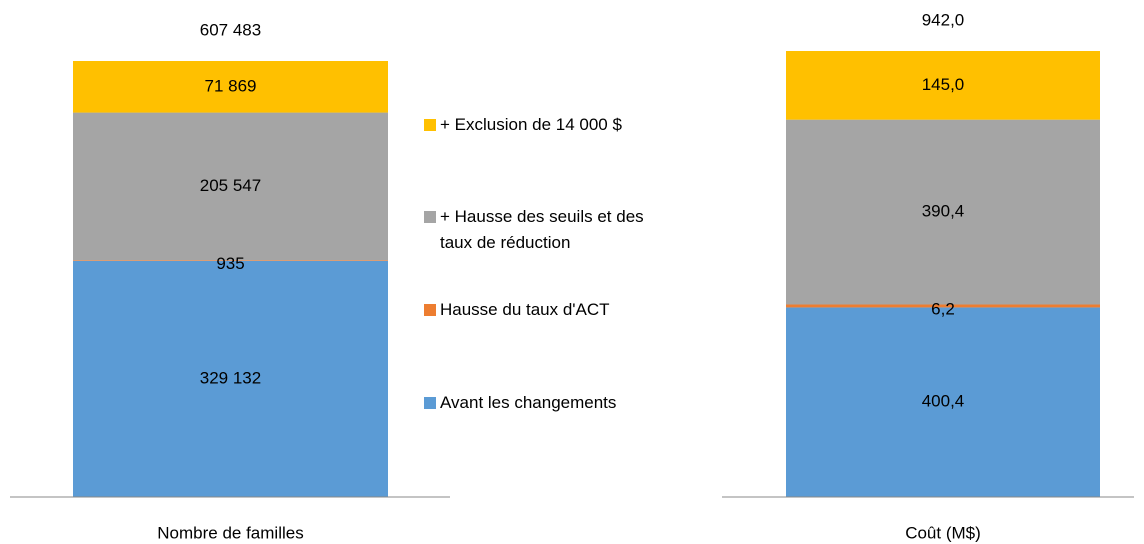 Image resolution: width=1144 pixels, height=544 pixels. I want to click on legend-item: Hausse du taux d'ACT, so click(539, 310).